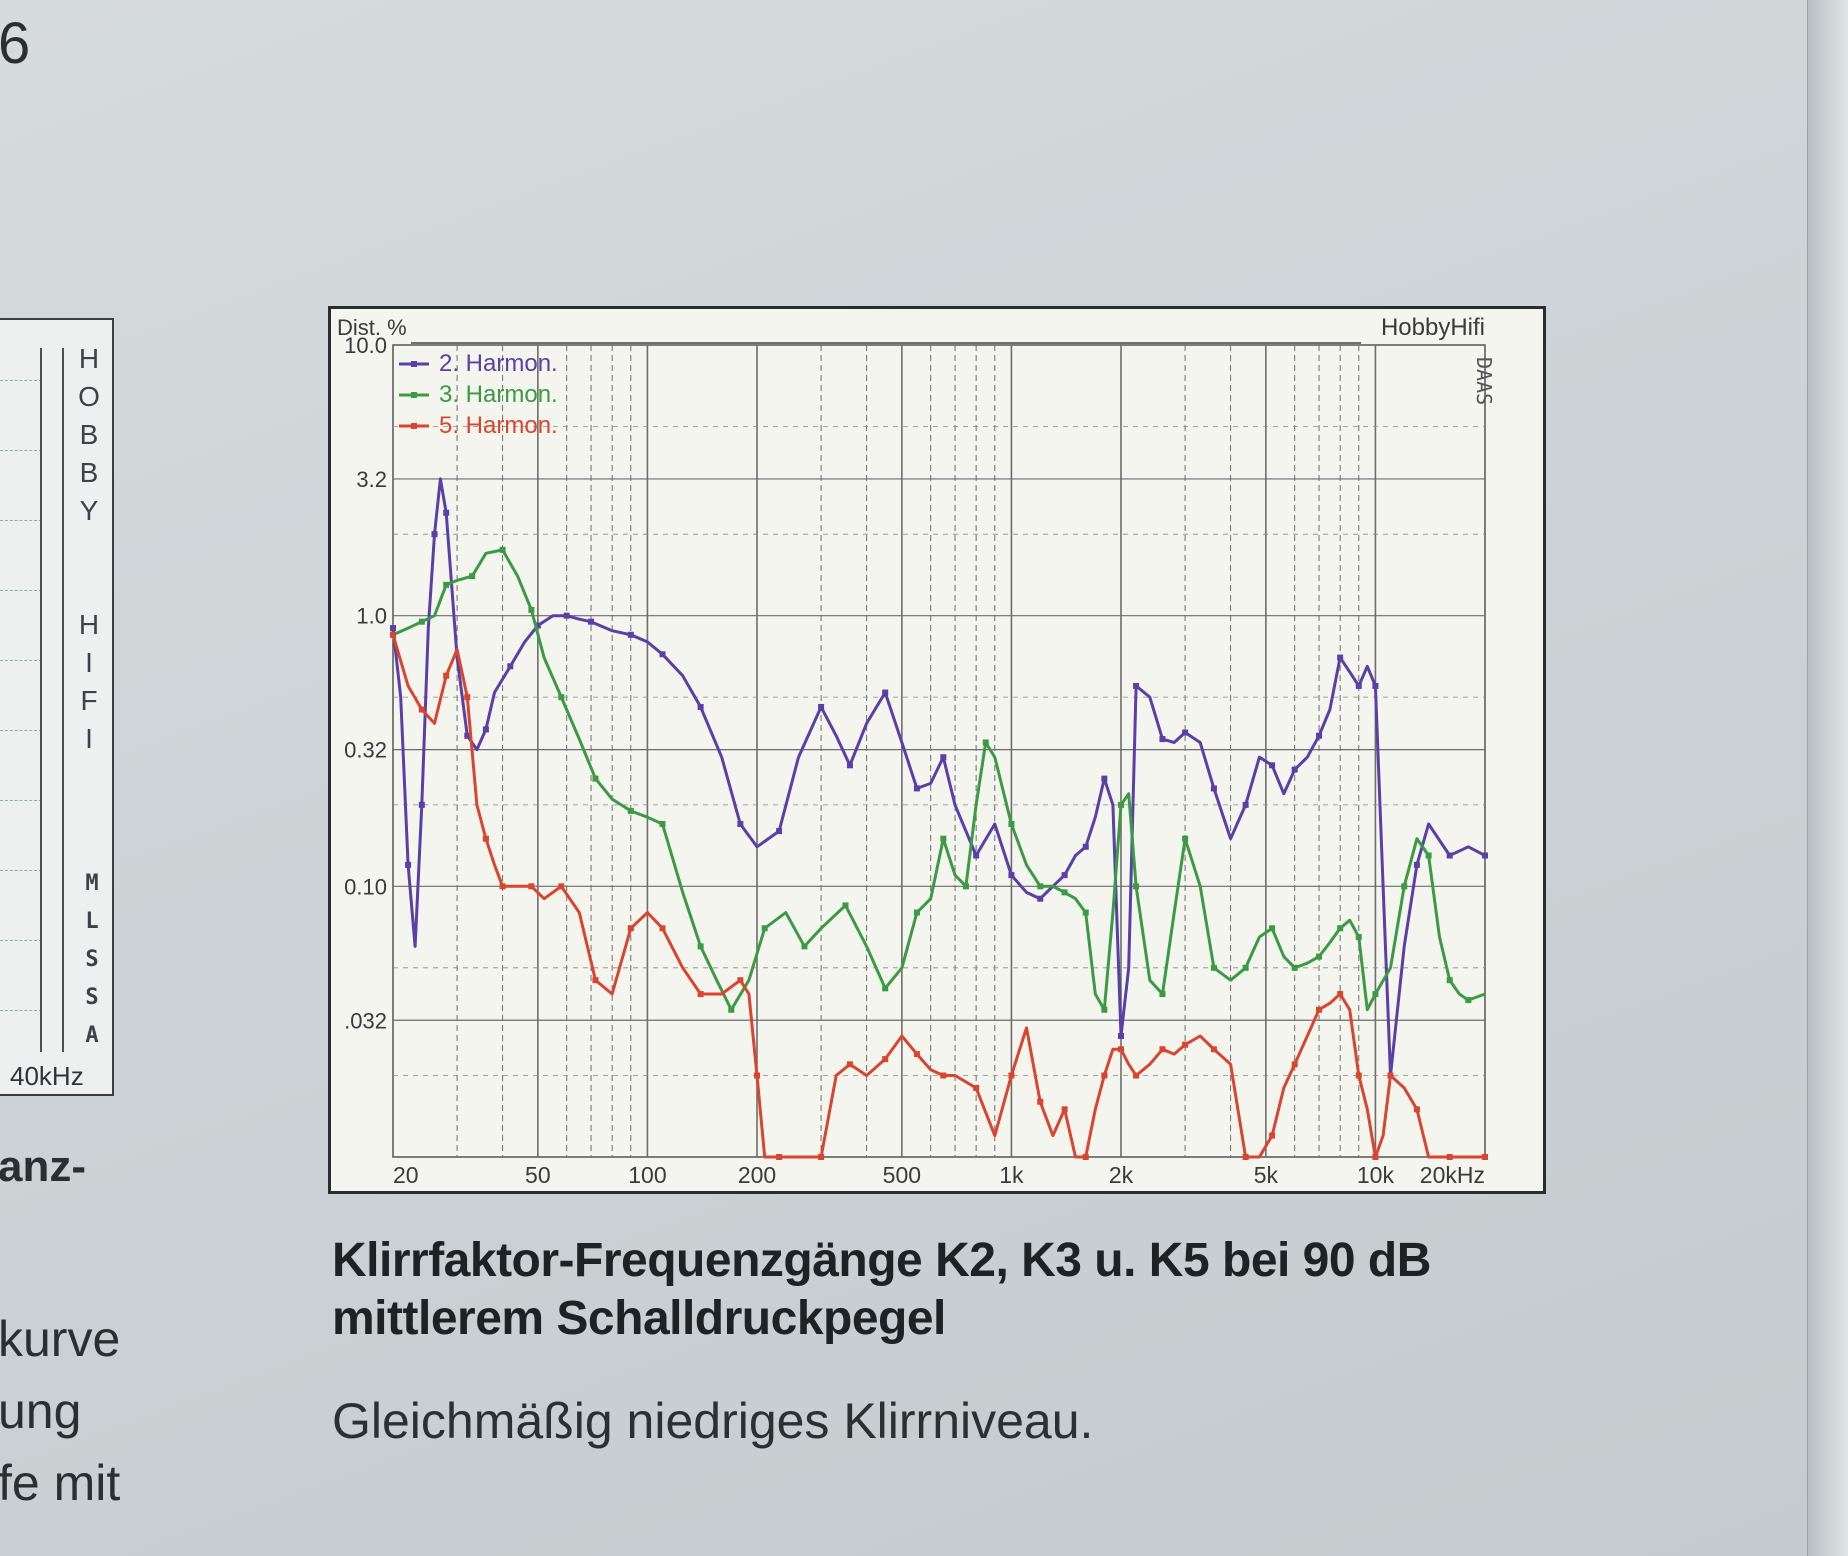  Describe the element at coordinates (1484, 381) in the screenshot. I see `watermark-label: DAAS` at that location.